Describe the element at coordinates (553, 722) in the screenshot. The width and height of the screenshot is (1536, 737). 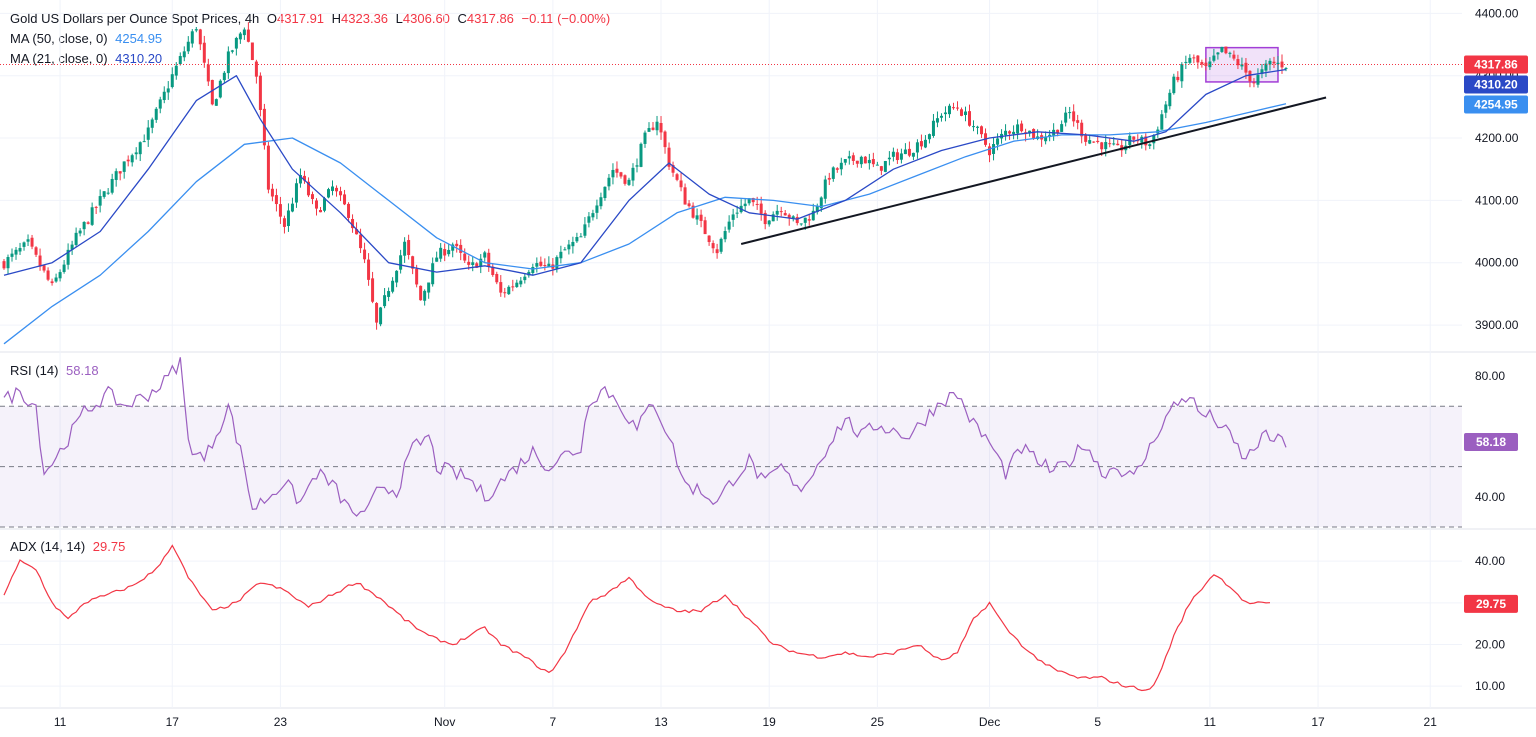
I see `x-tick-label: 7` at that location.